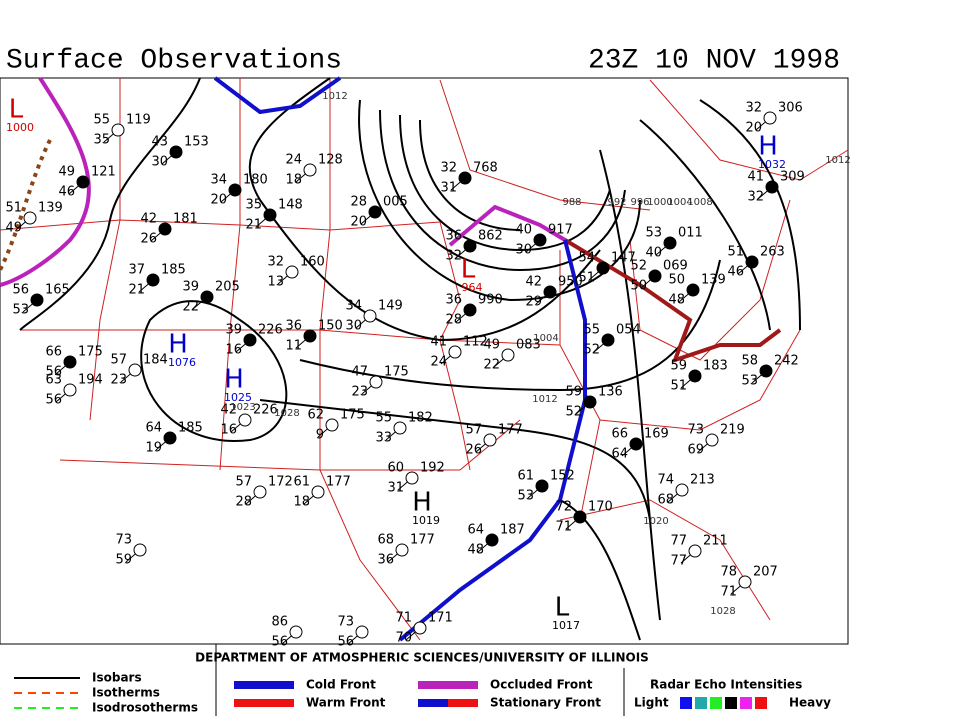  What do you see at coordinates (772, 252) in the screenshot?
I see `pressure: 263` at bounding box center [772, 252].